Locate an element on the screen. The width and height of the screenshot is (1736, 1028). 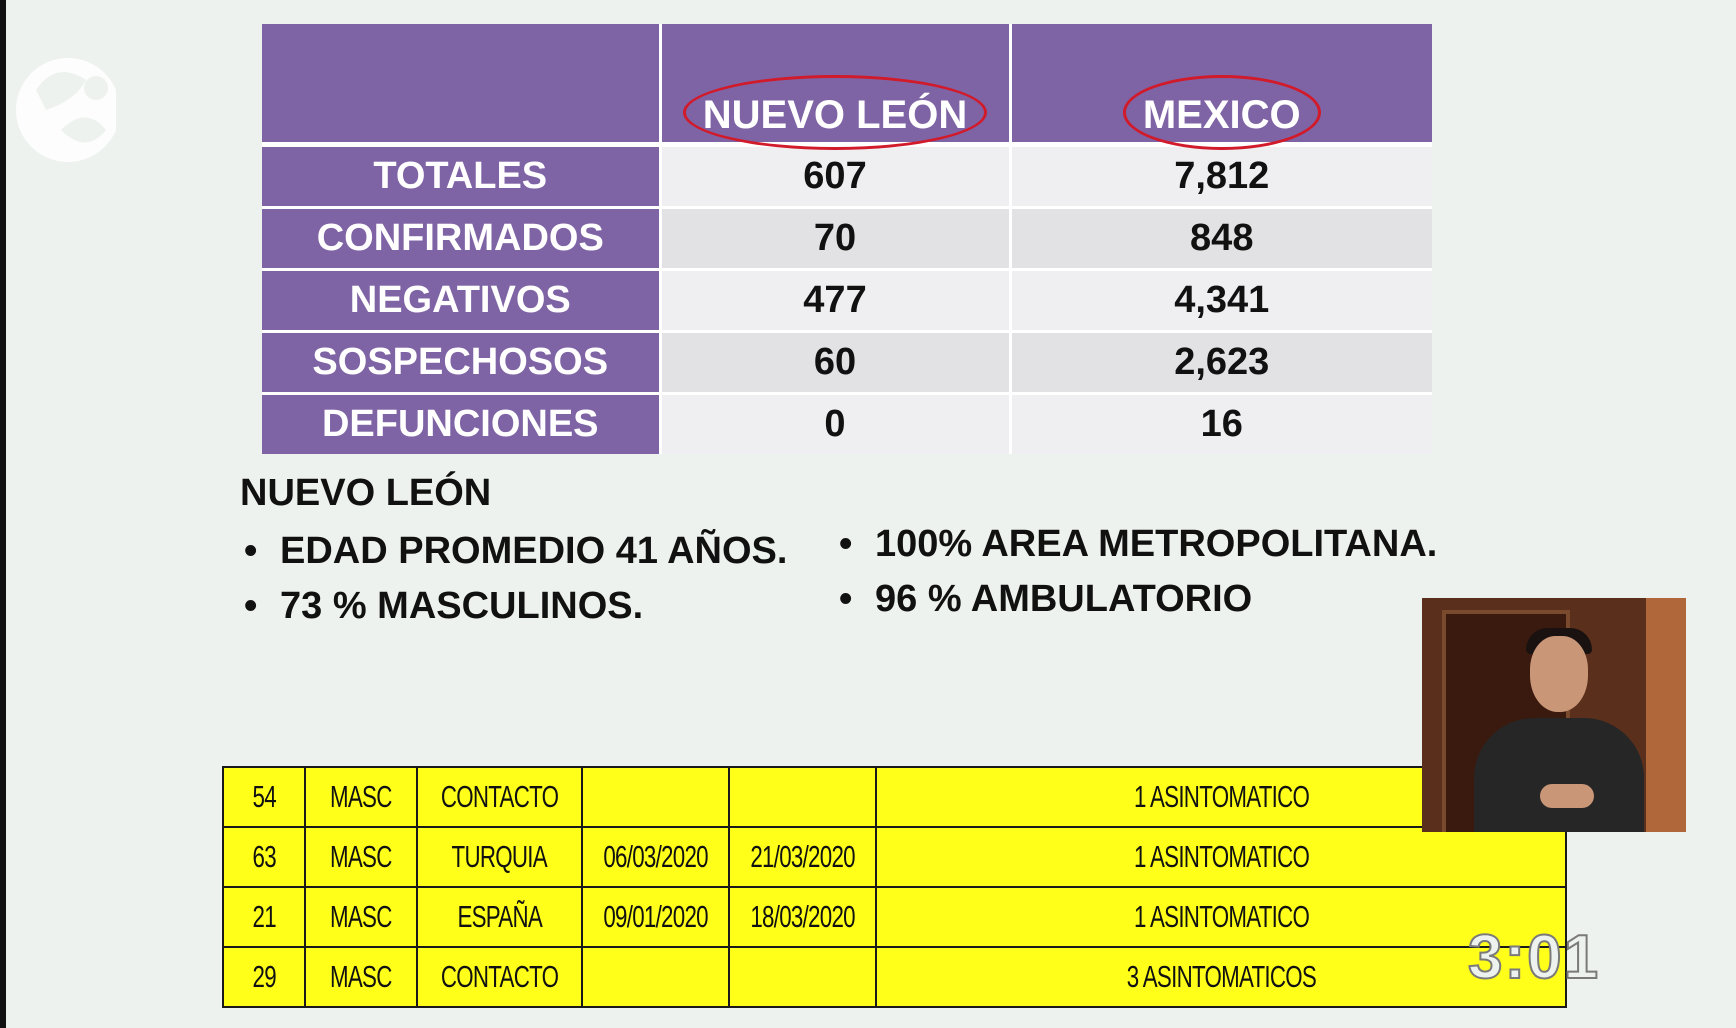
case-date-1: 06/03/2020 is located at coordinates (656, 857).